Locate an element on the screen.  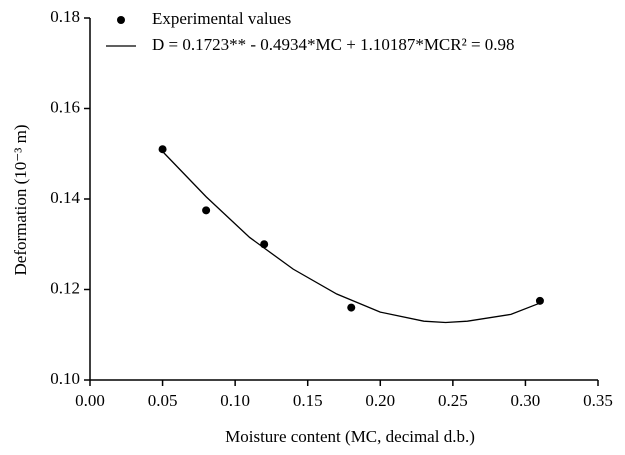
x-tick-label: 0.15 is located at coordinates (308, 400).